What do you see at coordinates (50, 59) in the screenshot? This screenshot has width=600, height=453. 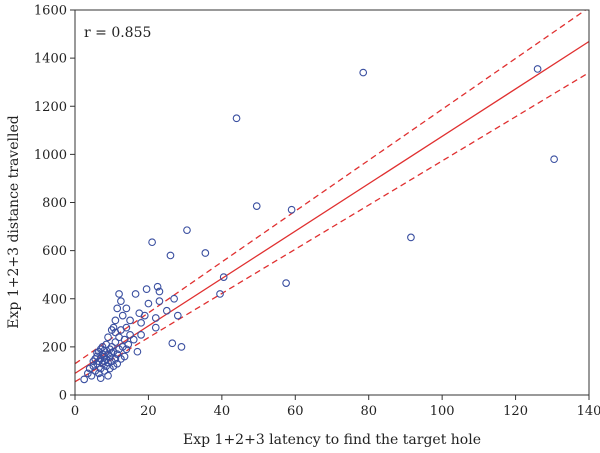 I see `y-tick-label: 1400` at bounding box center [50, 59].